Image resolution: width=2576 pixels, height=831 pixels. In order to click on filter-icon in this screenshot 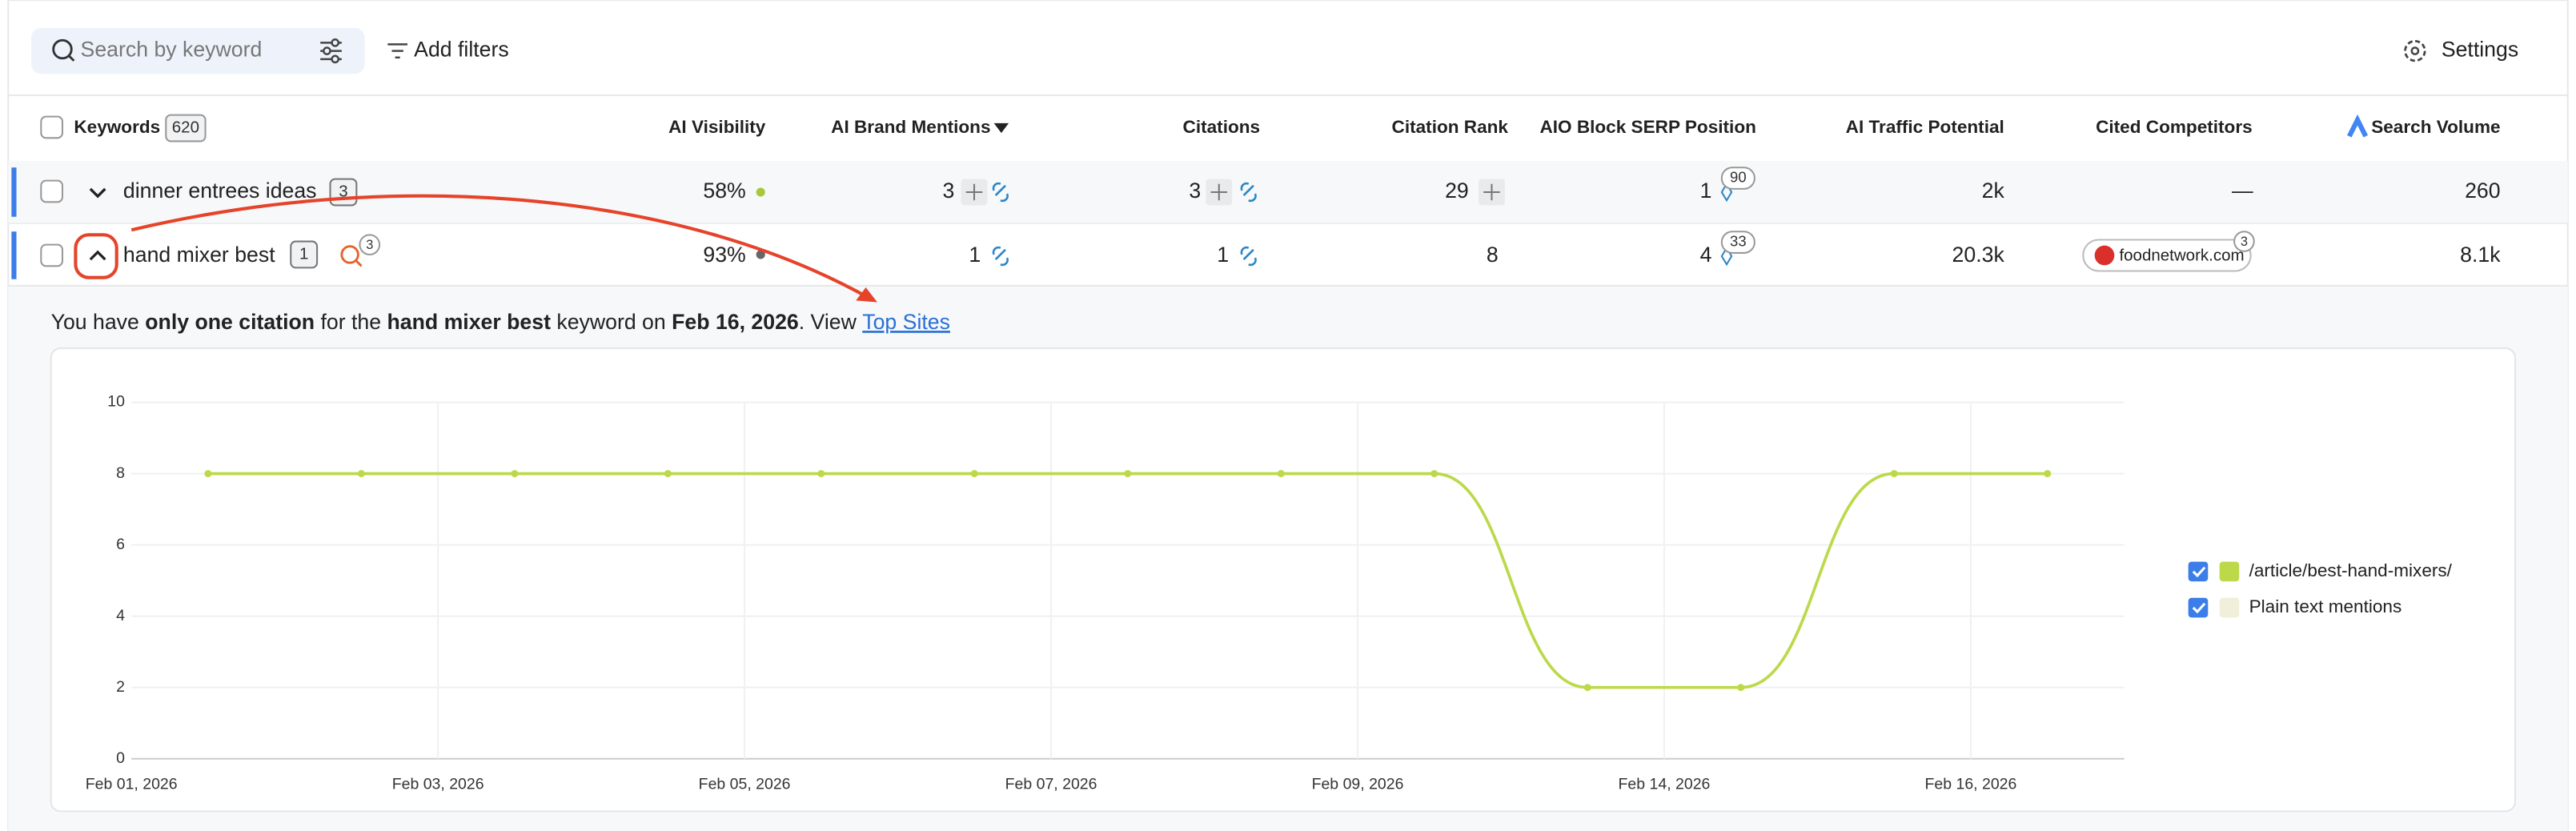, I will do `click(397, 51)`.